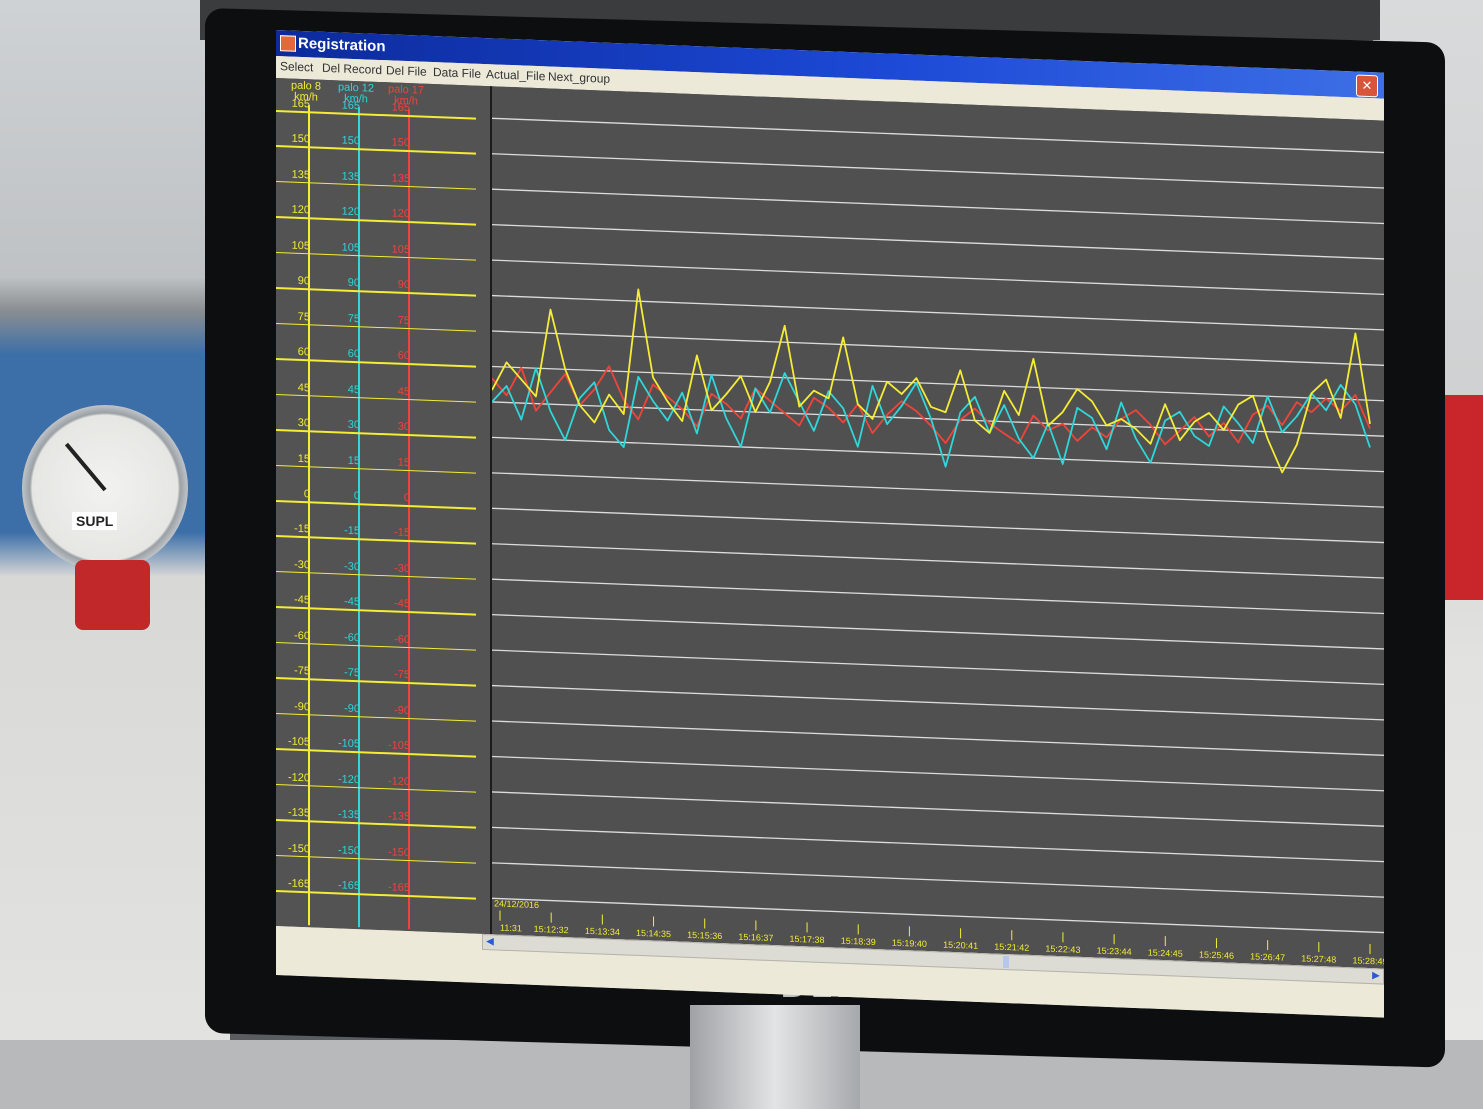  What do you see at coordinates (105, 488) in the screenshot?
I see `pressure-gauge` at bounding box center [105, 488].